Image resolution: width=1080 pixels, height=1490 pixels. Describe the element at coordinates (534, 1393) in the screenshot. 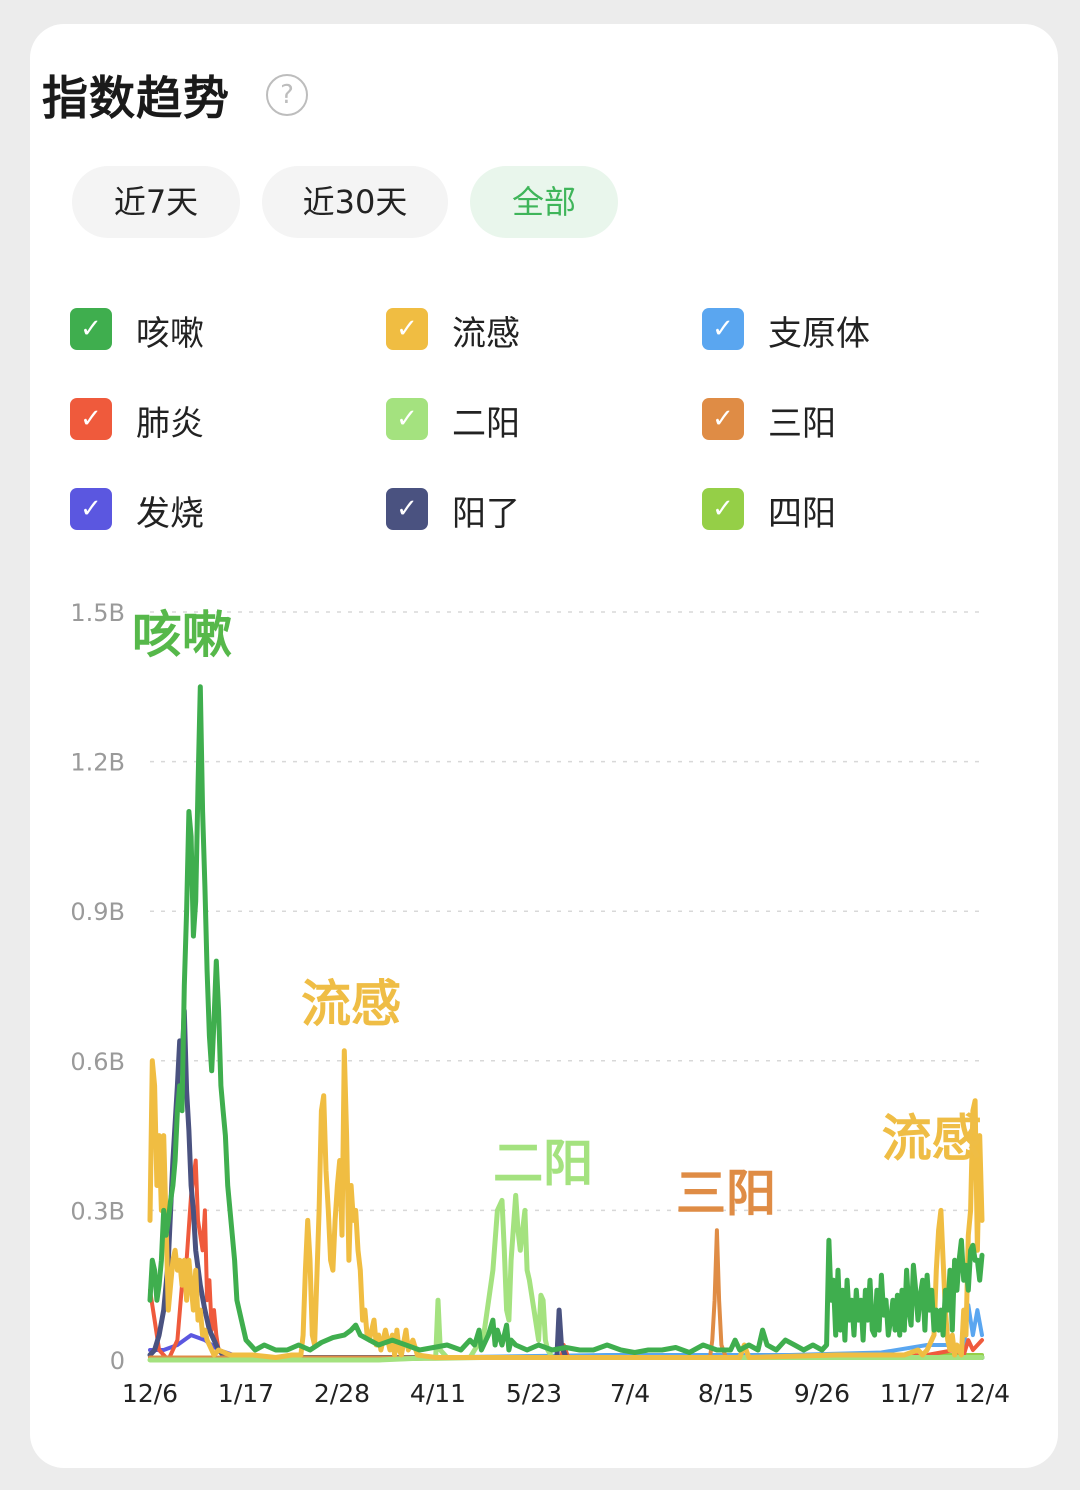

I see `x-tick-label: 5/23` at that location.